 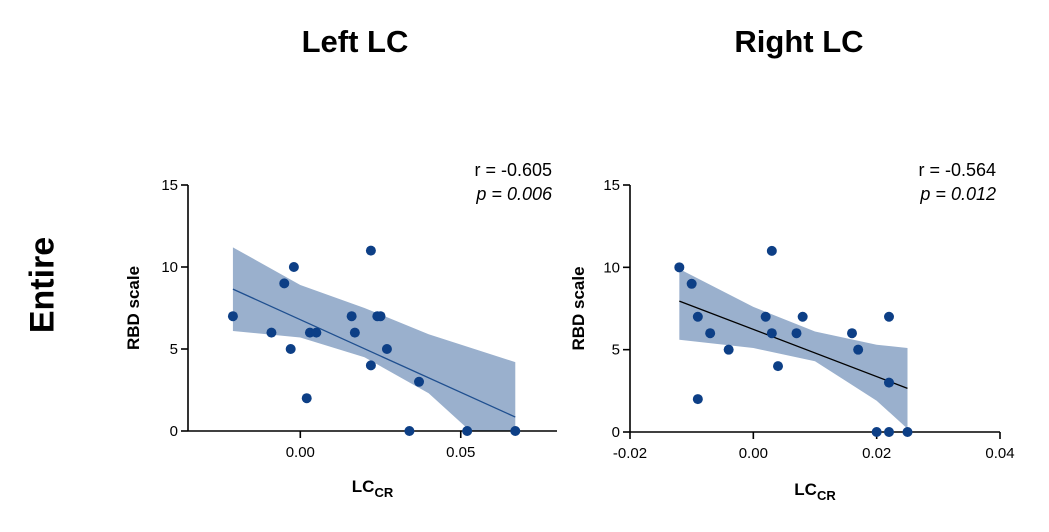 I want to click on right-x-axis-title-main: LC, so click(x=805, y=489).